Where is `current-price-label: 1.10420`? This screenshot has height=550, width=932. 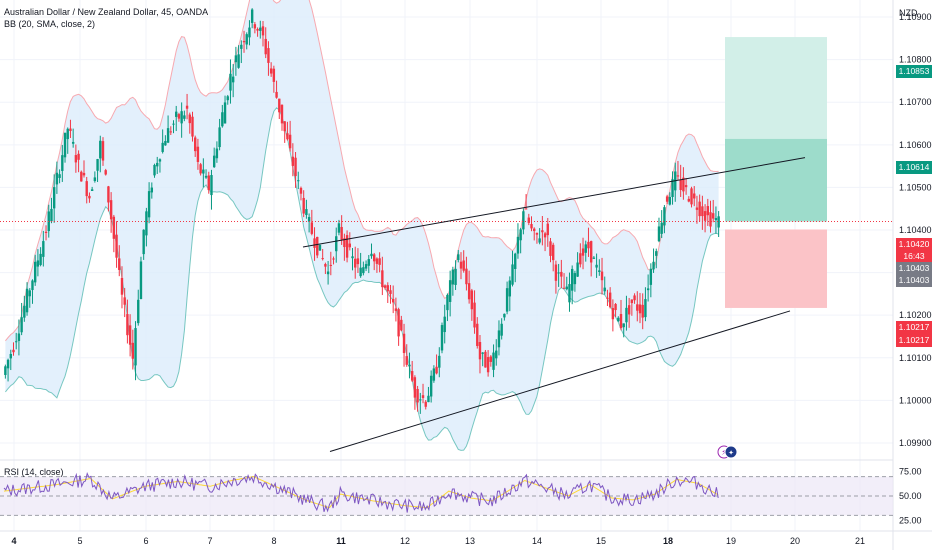
current-price-label: 1.10420 is located at coordinates (914, 244).